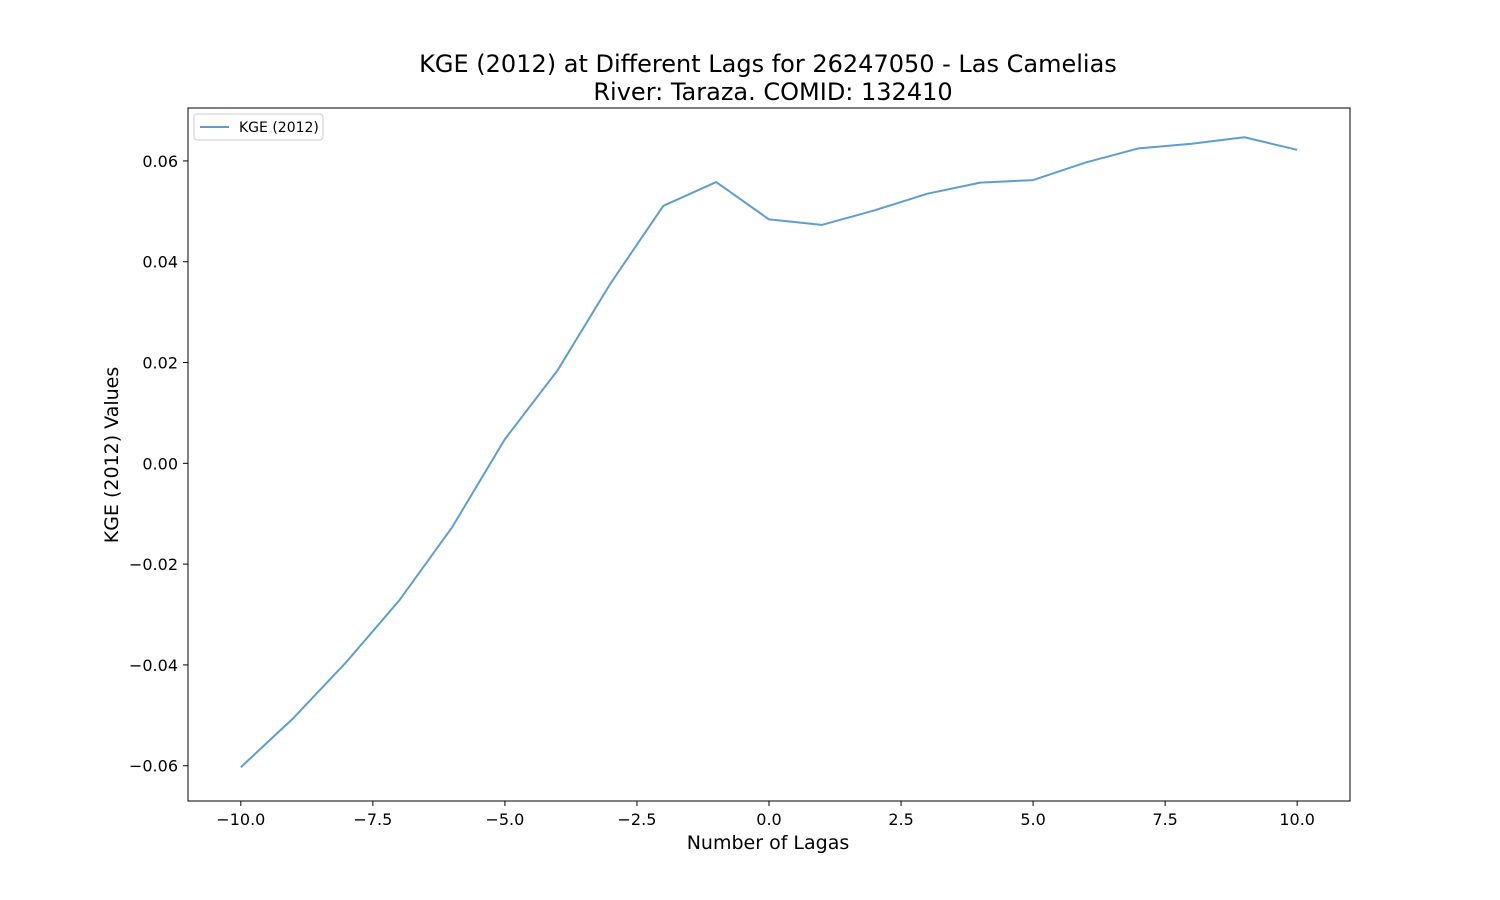  Describe the element at coordinates (240, 819) in the screenshot. I see `x-tick-label: −10.0` at that location.